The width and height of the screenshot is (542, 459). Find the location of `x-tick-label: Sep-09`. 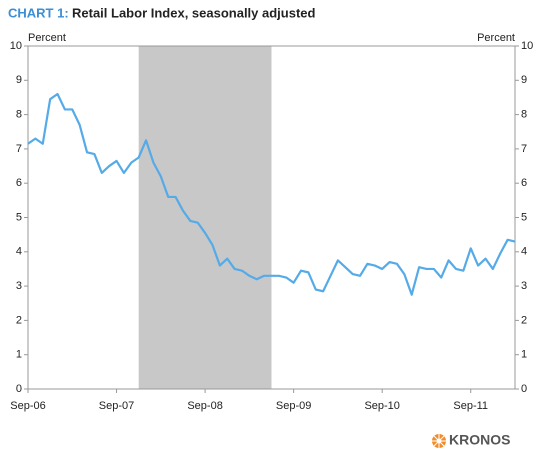

x-tick-label: Sep-09 is located at coordinates (293, 406).